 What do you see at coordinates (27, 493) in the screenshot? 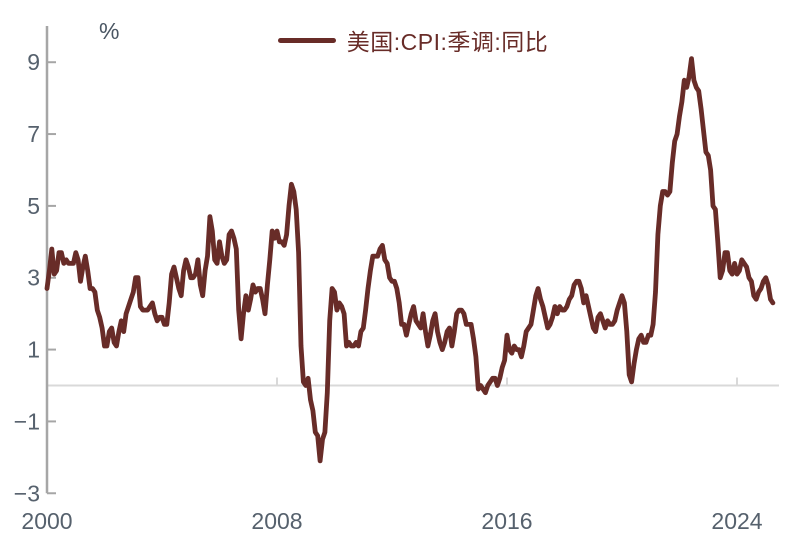
I see `y-tick-label: −3` at bounding box center [27, 493].